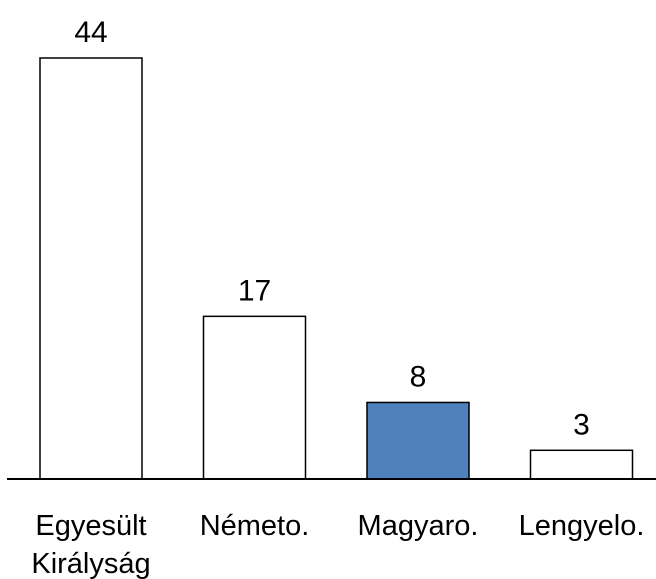 This screenshot has width=656, height=579. What do you see at coordinates (581, 424) in the screenshot?
I see `data-label-3: 3` at bounding box center [581, 424].